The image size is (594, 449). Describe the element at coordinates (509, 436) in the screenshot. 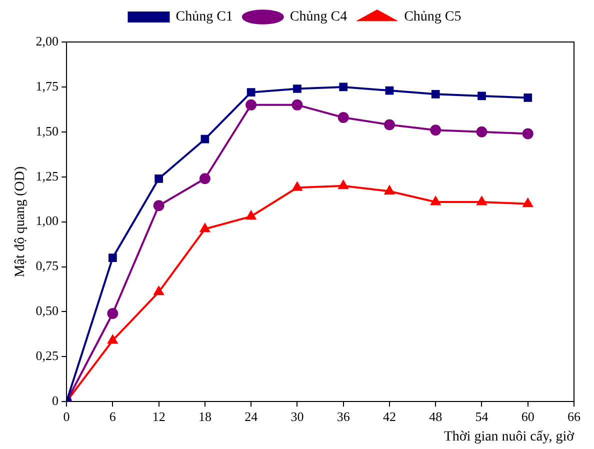

I see `x-axis-title: Thời gian nuôi cấy, giờ` at that location.